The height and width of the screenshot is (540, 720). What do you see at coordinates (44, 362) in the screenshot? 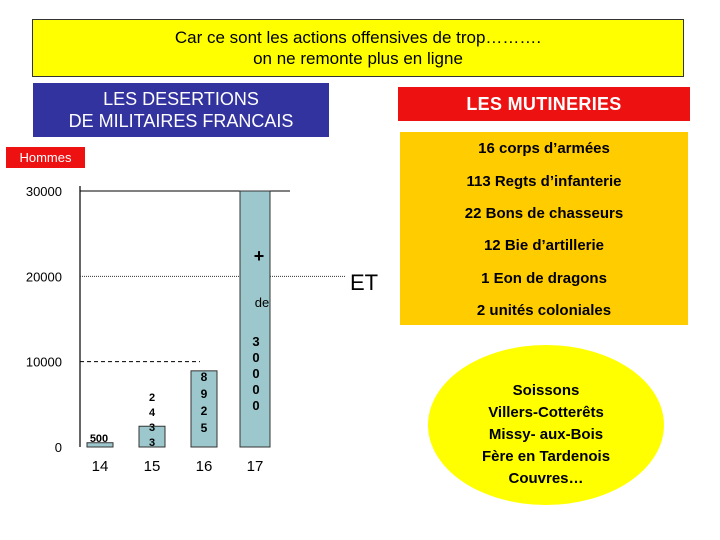
I see `y-tick-label: 10000` at bounding box center [44, 362].